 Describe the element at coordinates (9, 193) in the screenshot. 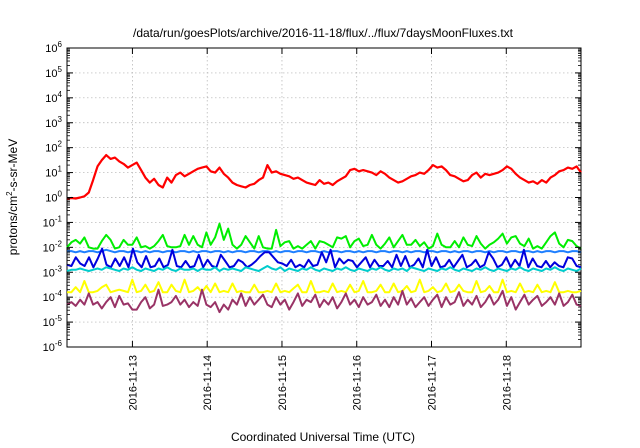

I see `y-axis-label-sup: 2` at that location.